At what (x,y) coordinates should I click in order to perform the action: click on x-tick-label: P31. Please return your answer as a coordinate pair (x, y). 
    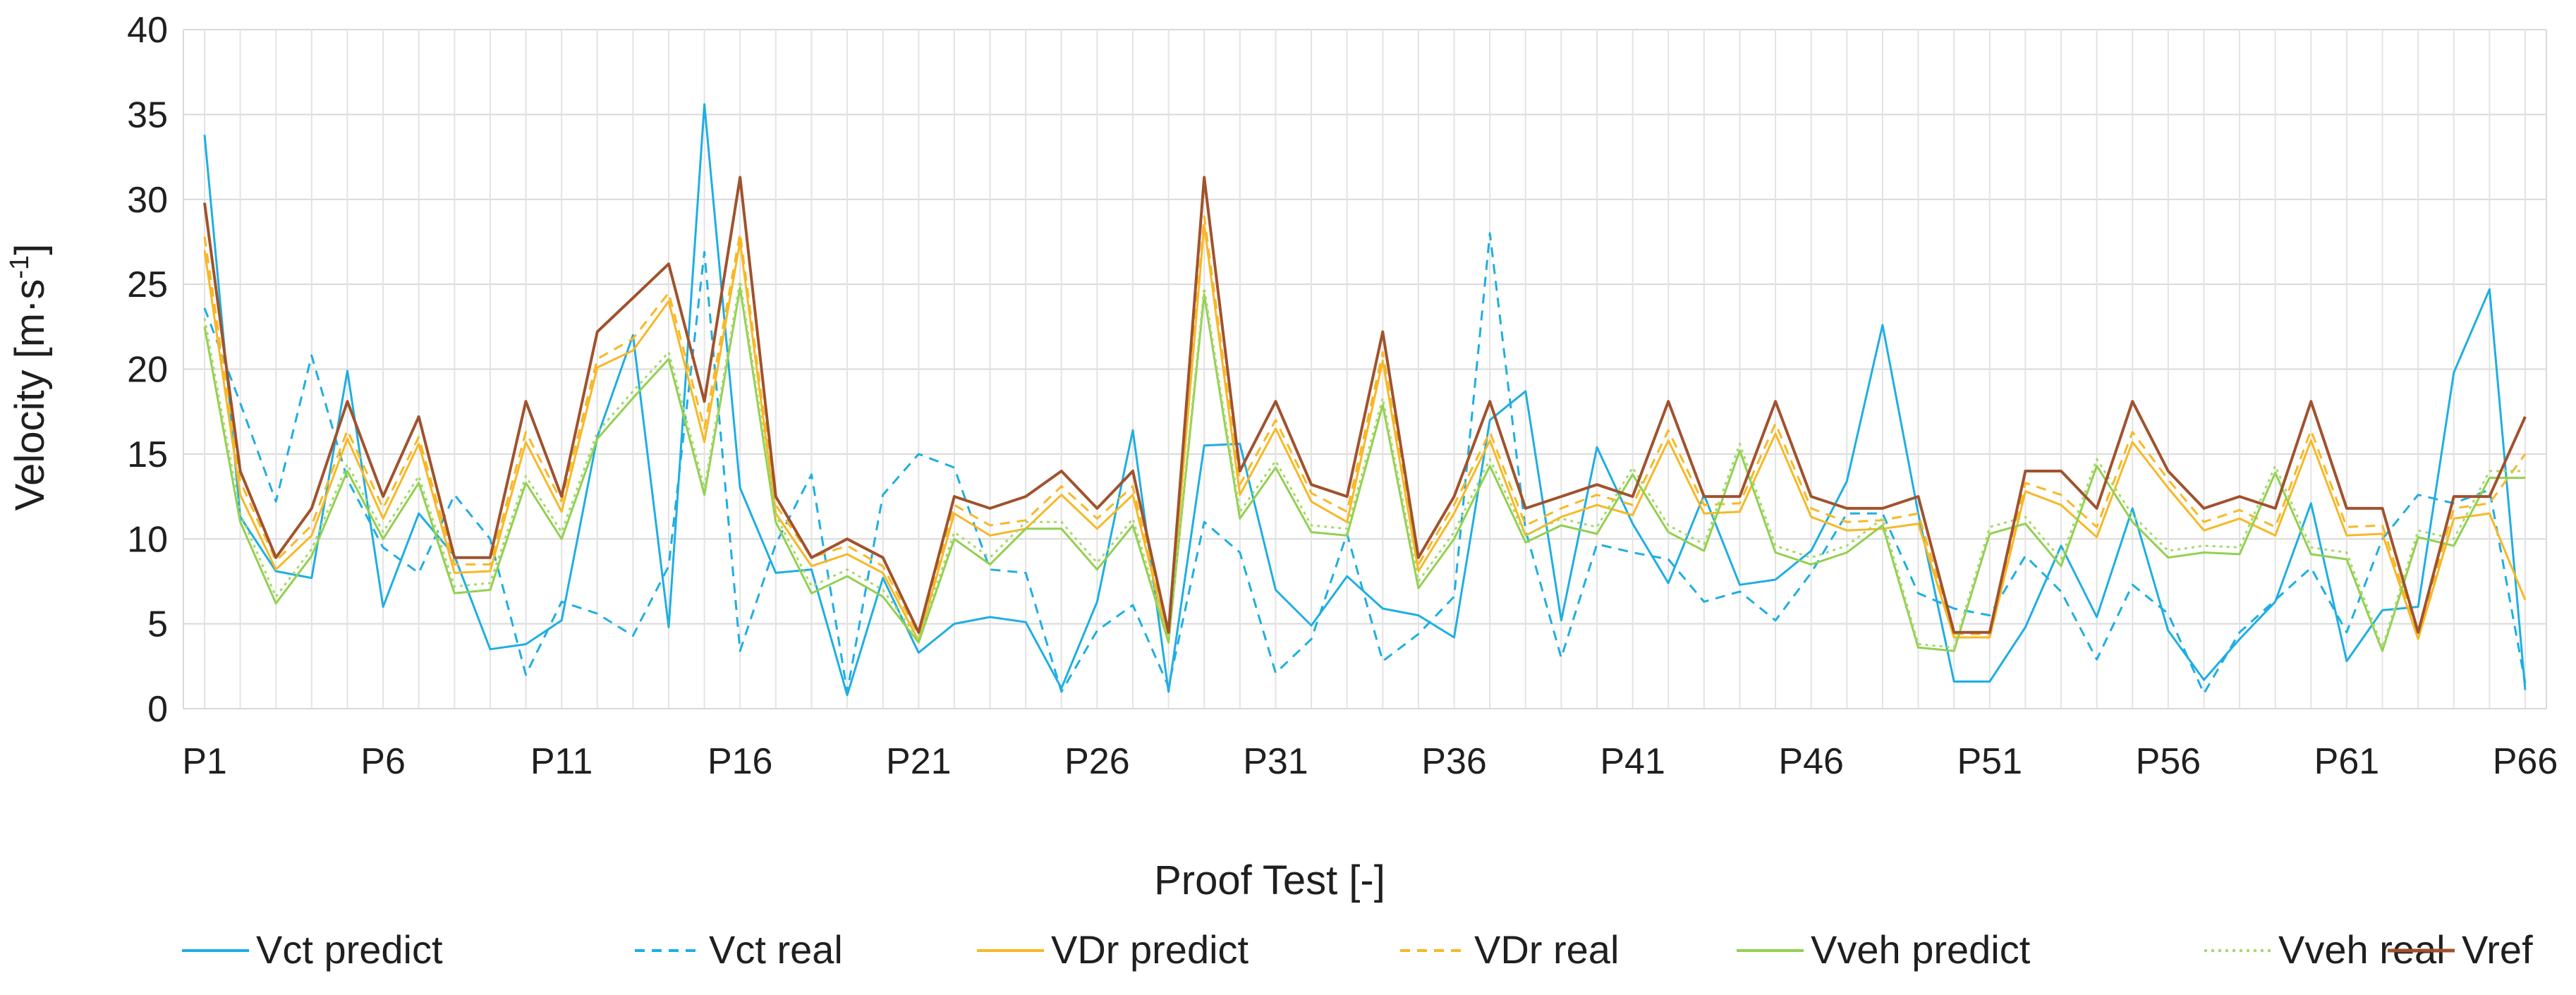
    Looking at the image, I should click on (1275, 761).